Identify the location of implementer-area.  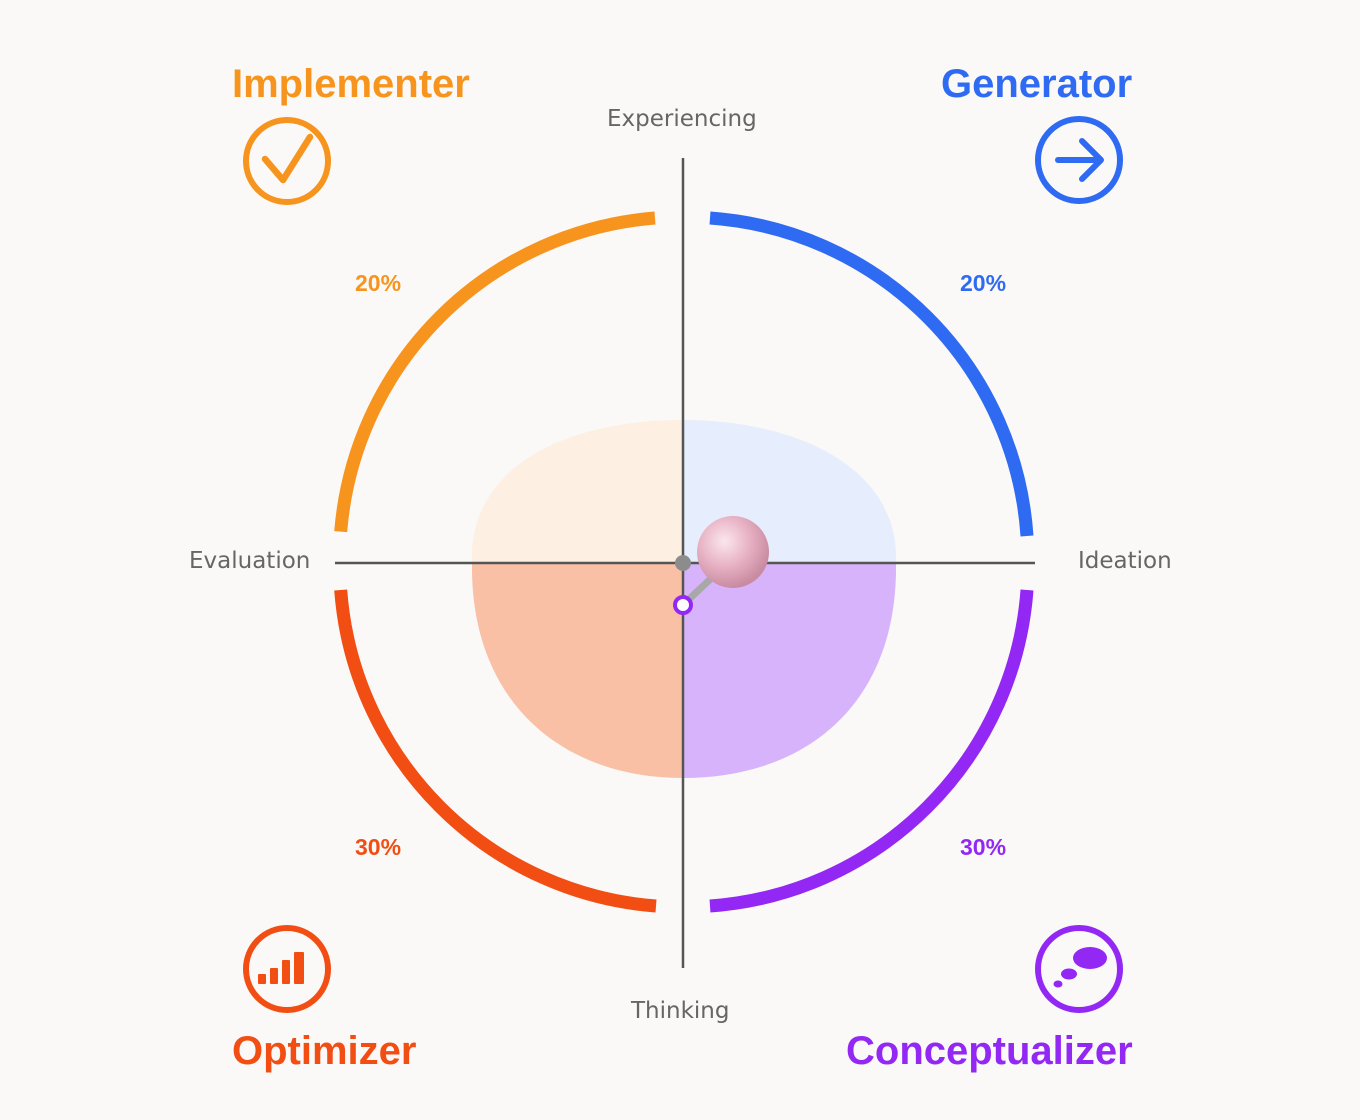
(577, 491).